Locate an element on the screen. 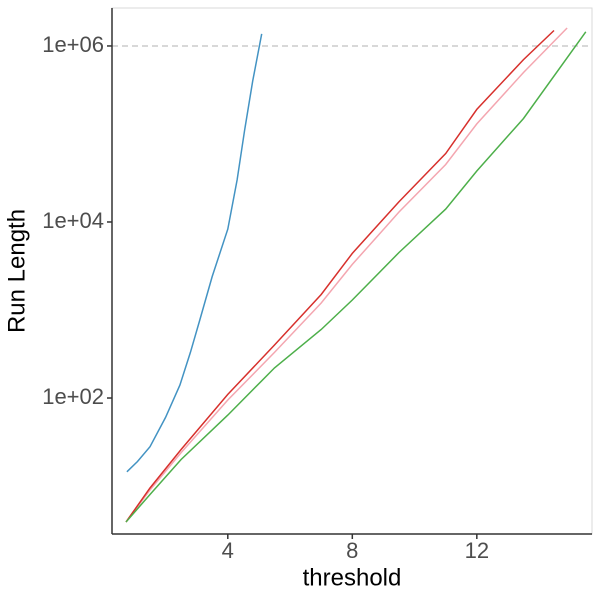  y-tick-label: 1e+06 is located at coordinates (73, 44).